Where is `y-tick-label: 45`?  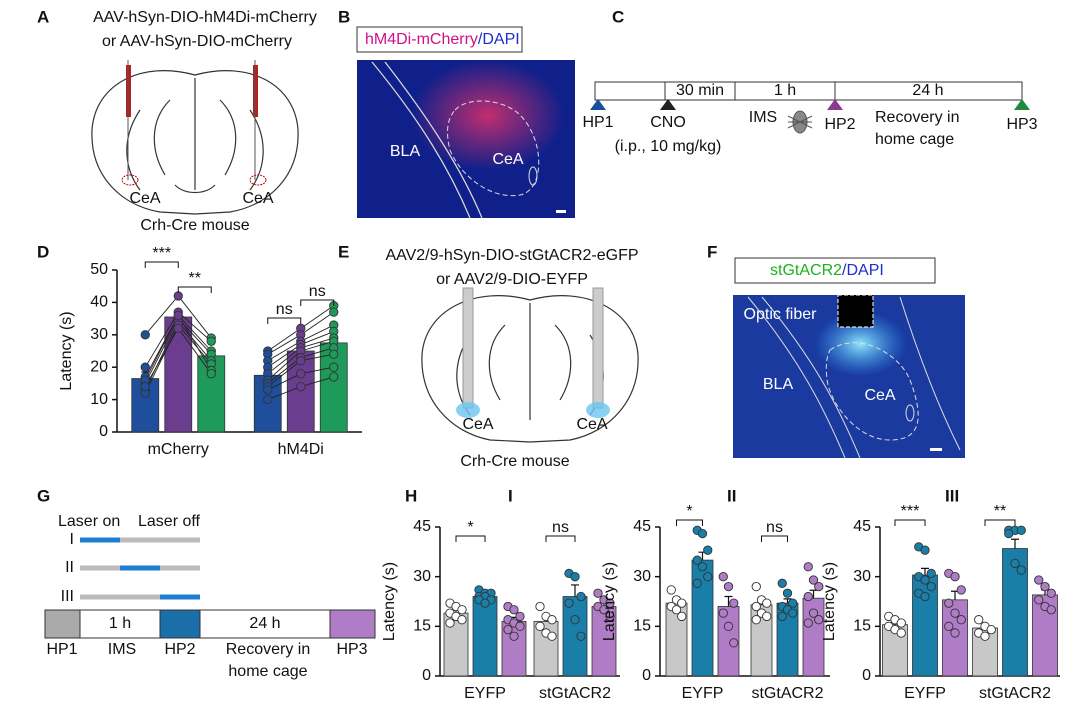
y-tick-label: 45 is located at coordinates (862, 526).